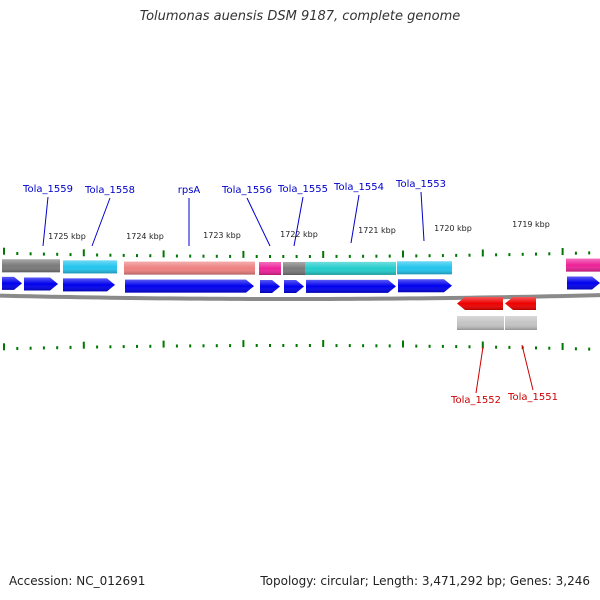  What do you see at coordinates (189, 190) in the screenshot?
I see `gene-label: rpsA` at bounding box center [189, 190].